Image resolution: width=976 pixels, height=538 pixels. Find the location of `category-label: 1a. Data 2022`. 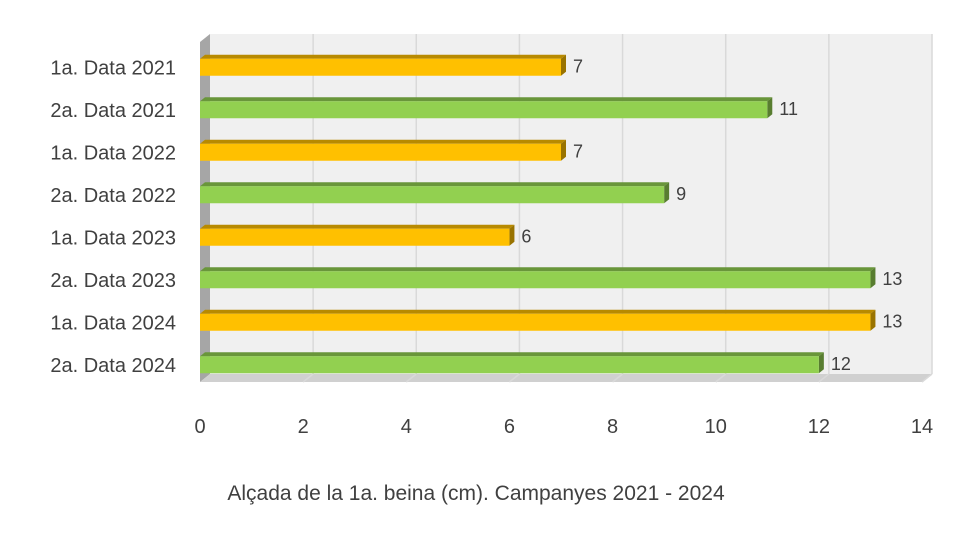

category-label: 1a. Data 2022 is located at coordinates (113, 153).